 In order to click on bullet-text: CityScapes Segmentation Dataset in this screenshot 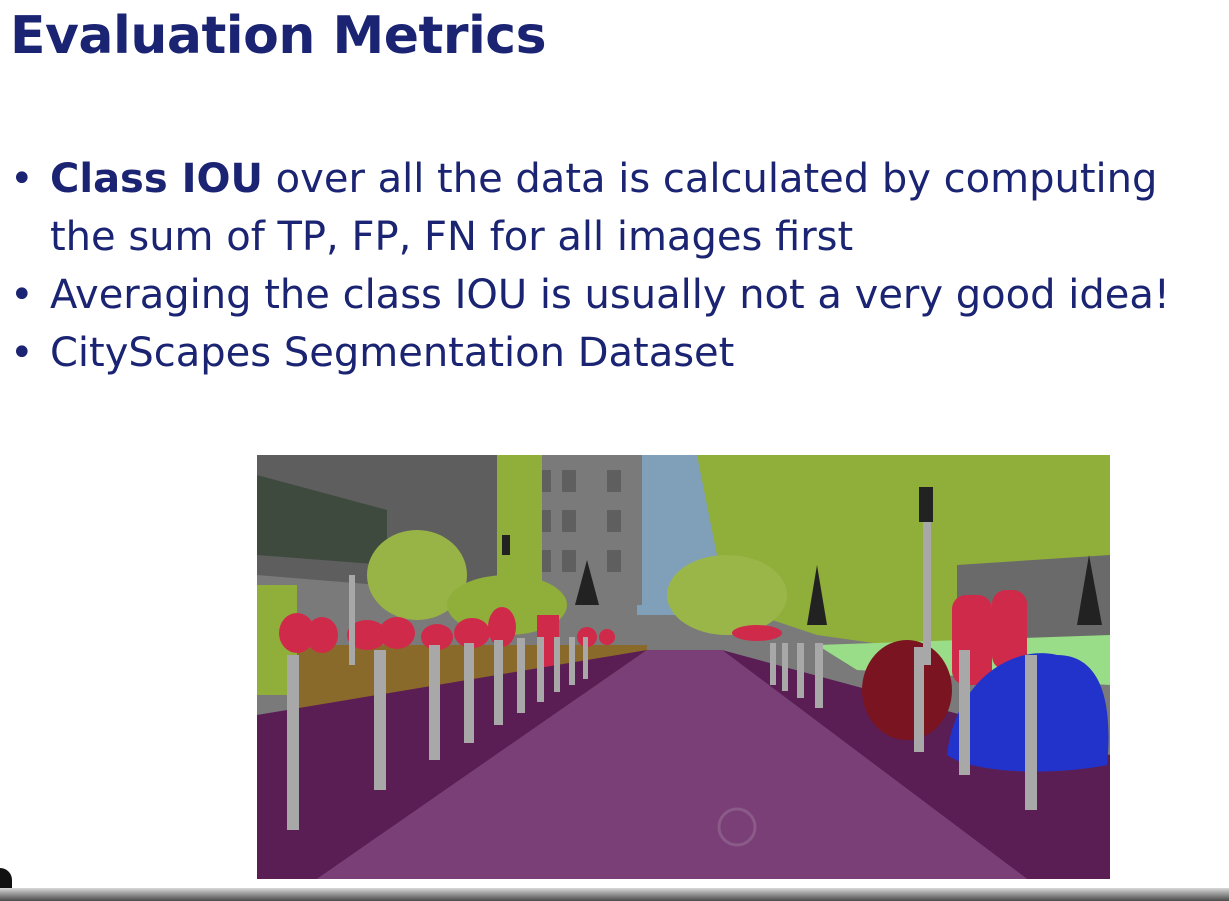, I will do `click(392, 353)`.